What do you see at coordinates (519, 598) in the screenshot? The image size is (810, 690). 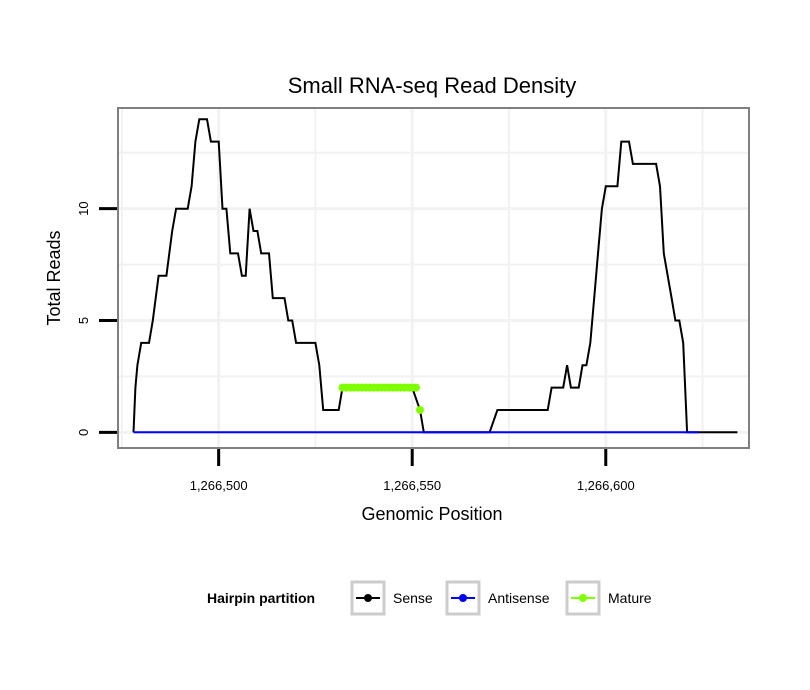 I see `legend-label: Antisense` at bounding box center [519, 598].